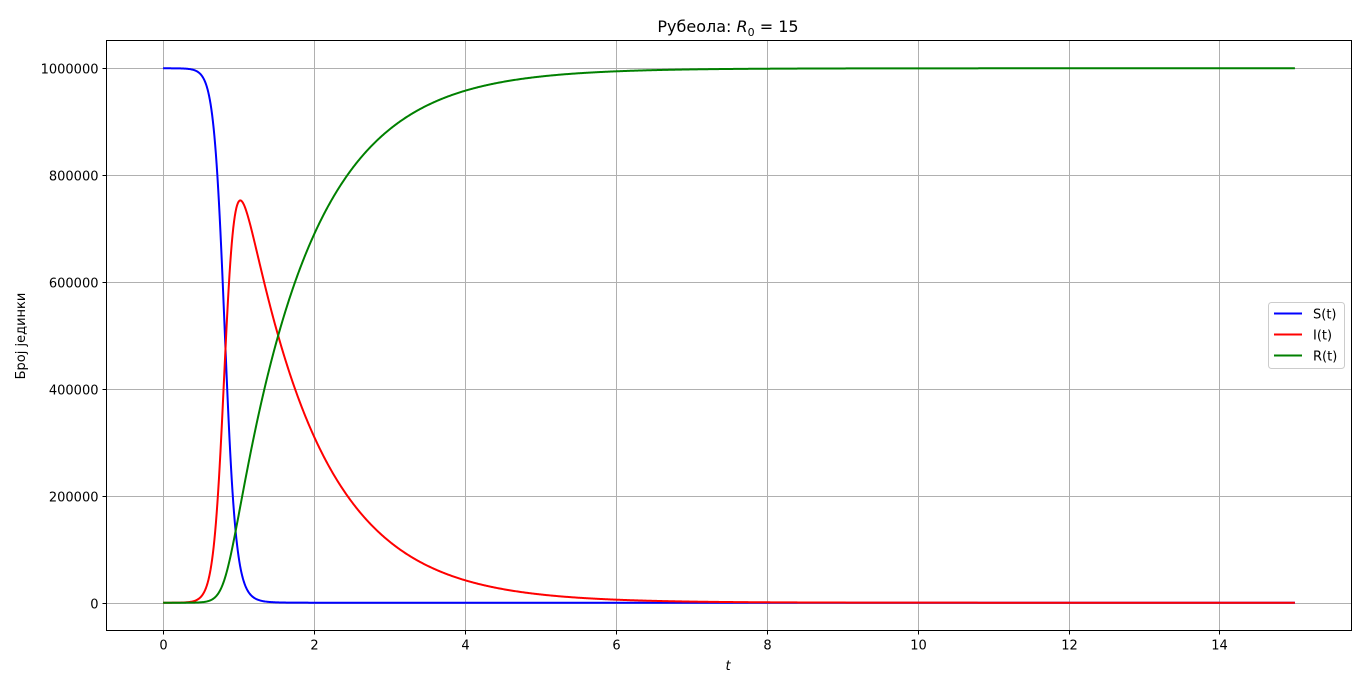 This screenshot has width=1366, height=688. I want to click on x-tick-label: 2, so click(314, 646).